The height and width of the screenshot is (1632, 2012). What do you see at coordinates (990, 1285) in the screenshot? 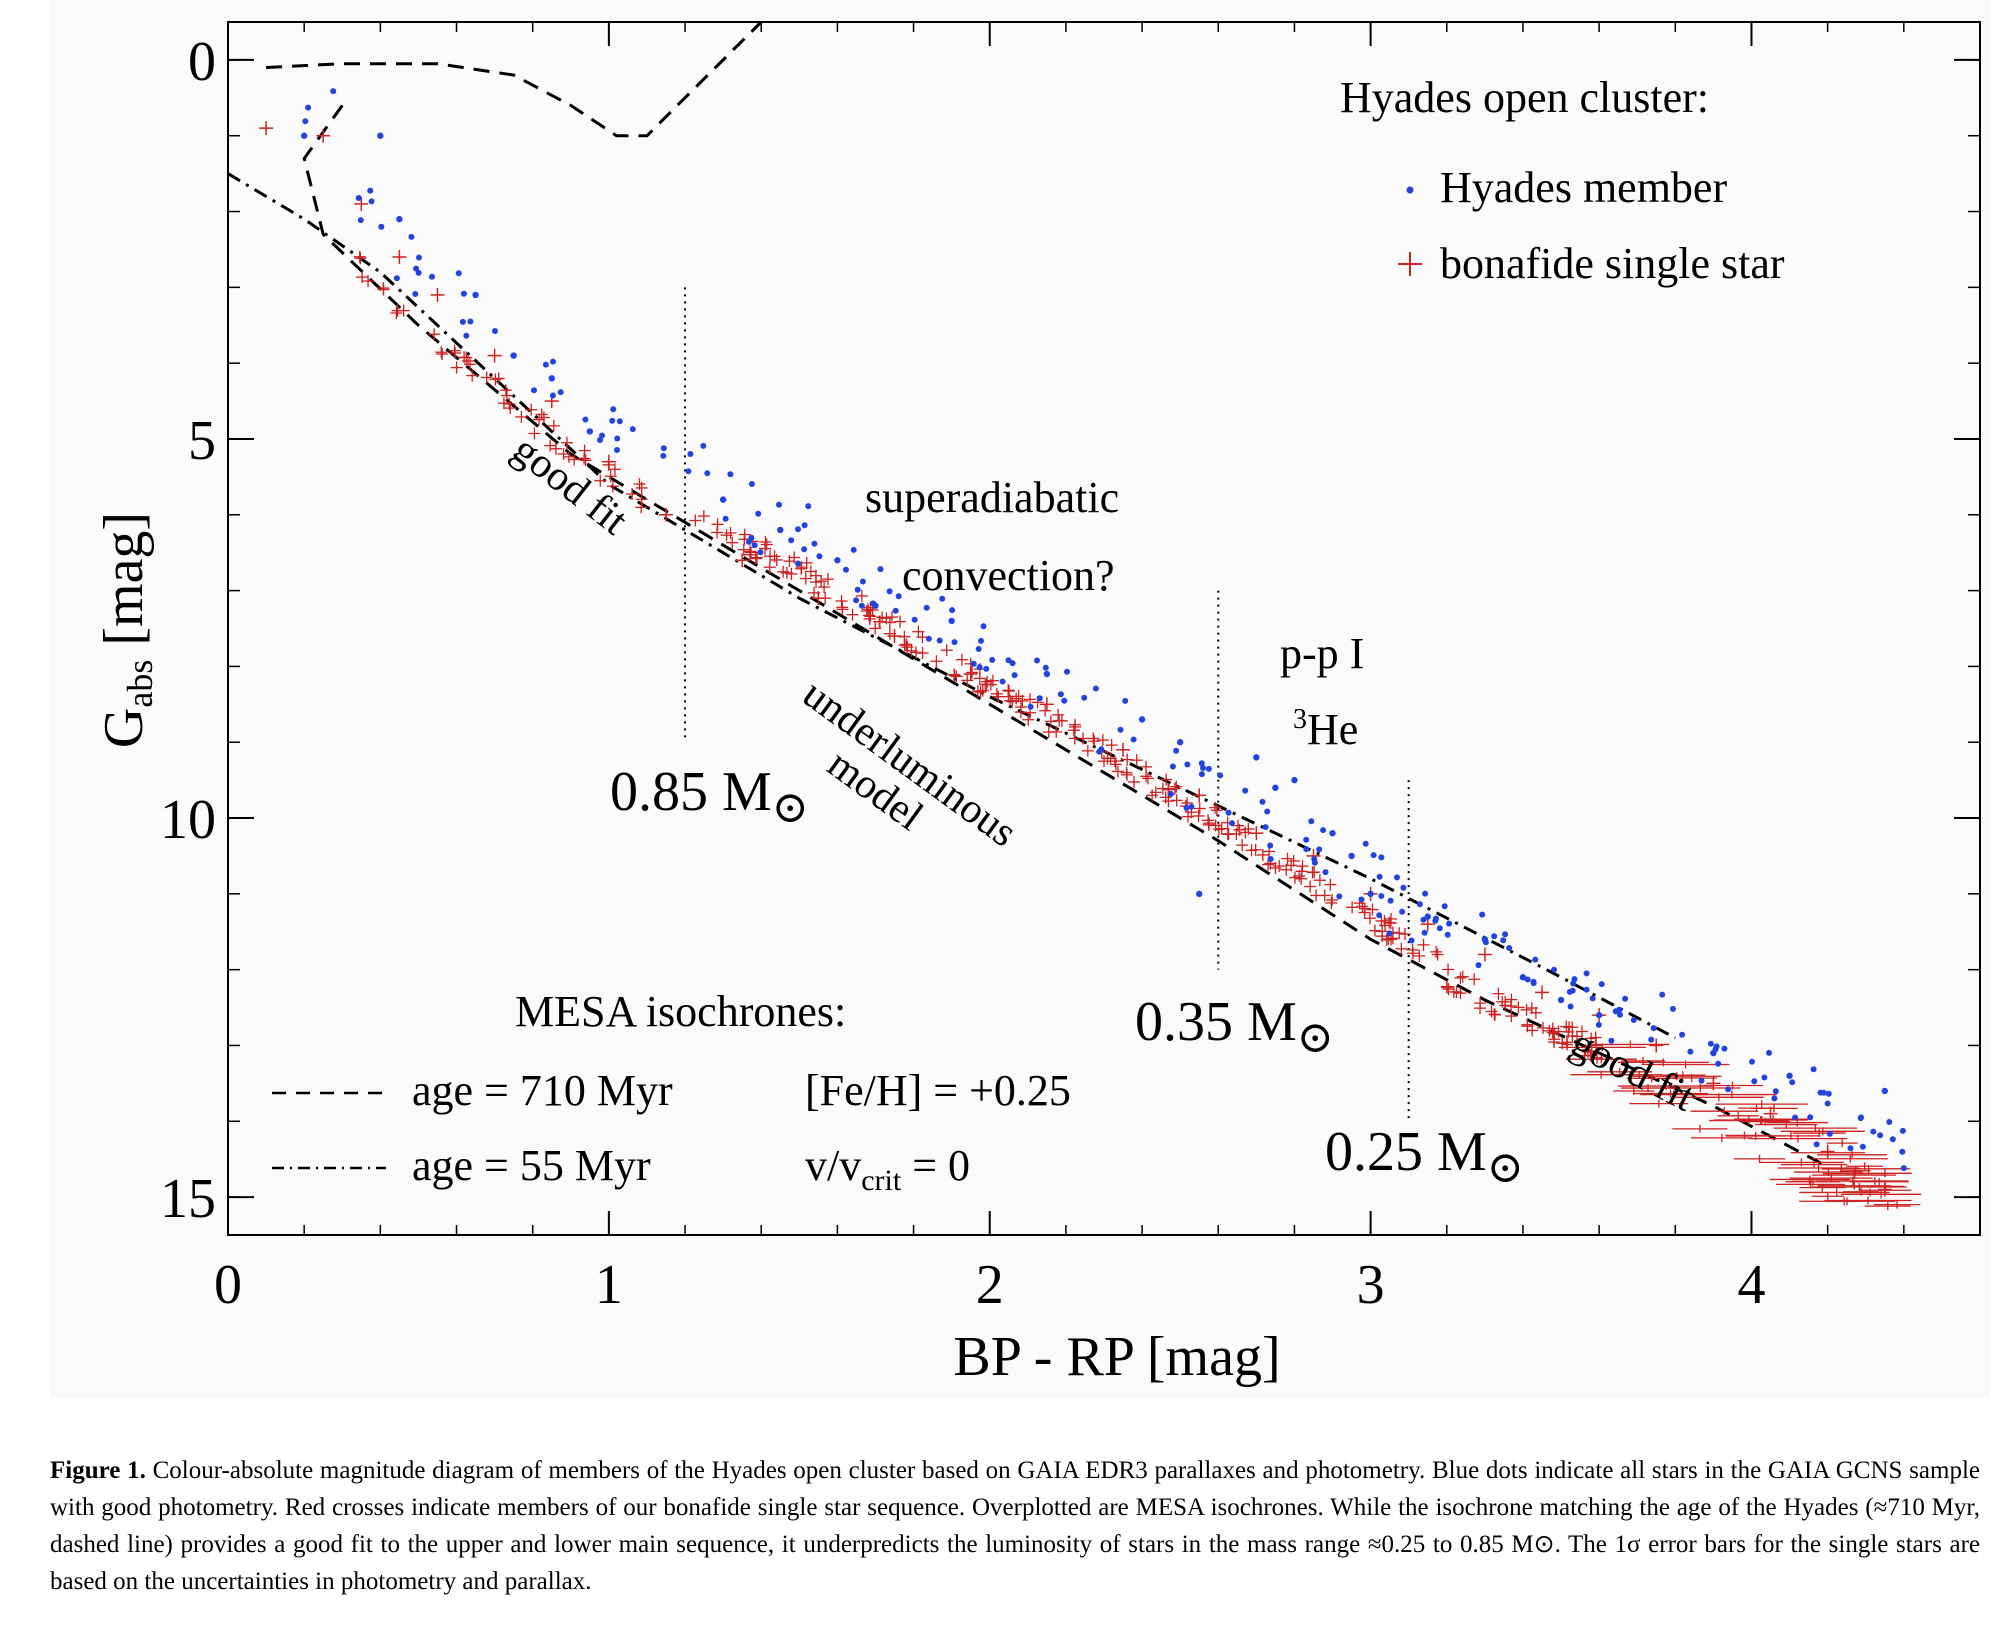
I see `x-tick-label: 2` at bounding box center [990, 1285].